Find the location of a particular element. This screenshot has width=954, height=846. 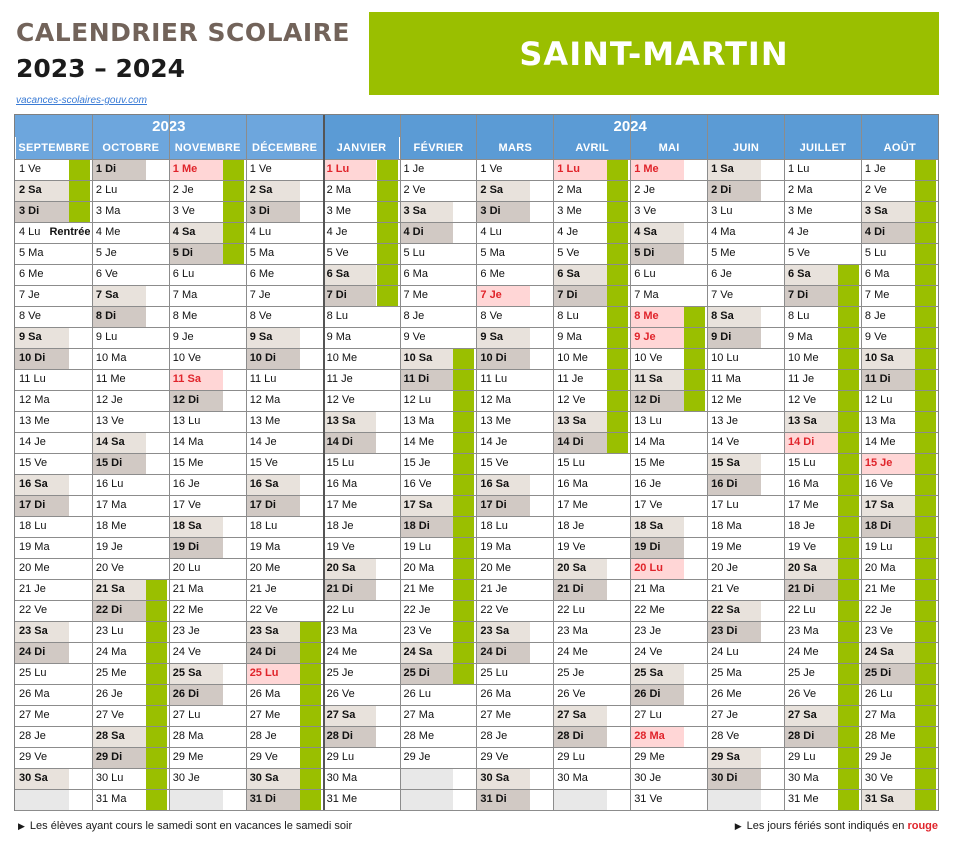

day-cell: 30 Sa is located at coordinates (272, 778).